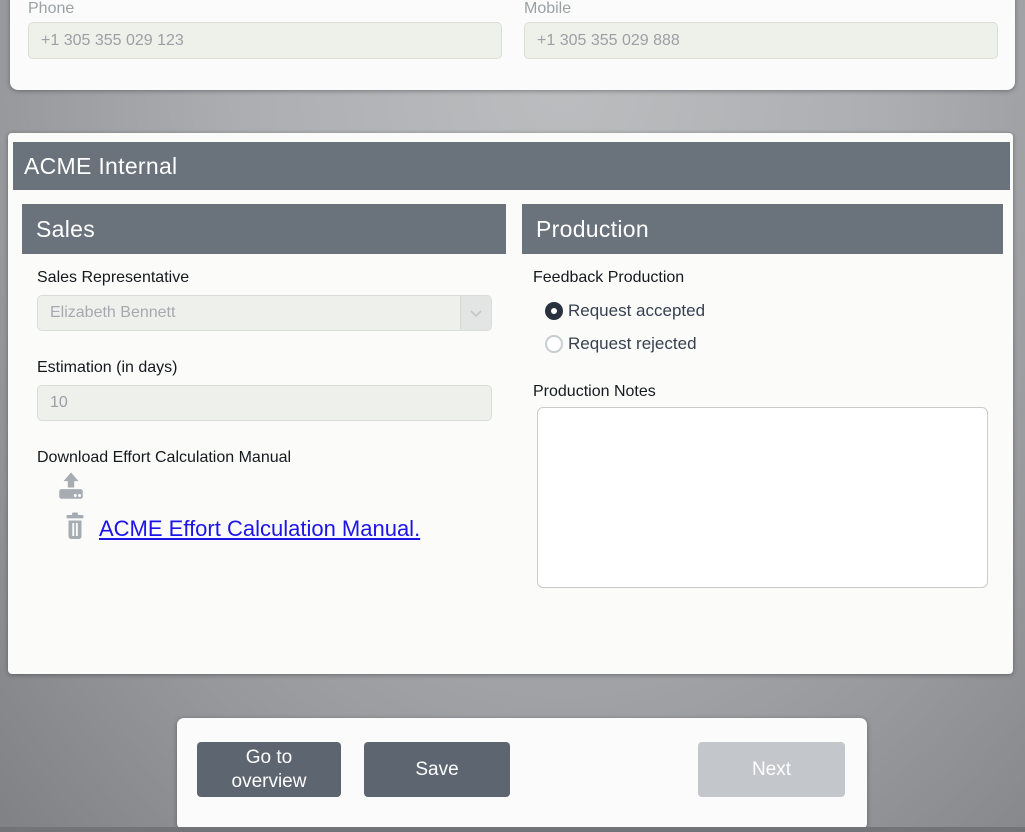  I want to click on select-dropdown-button, so click(475, 313).